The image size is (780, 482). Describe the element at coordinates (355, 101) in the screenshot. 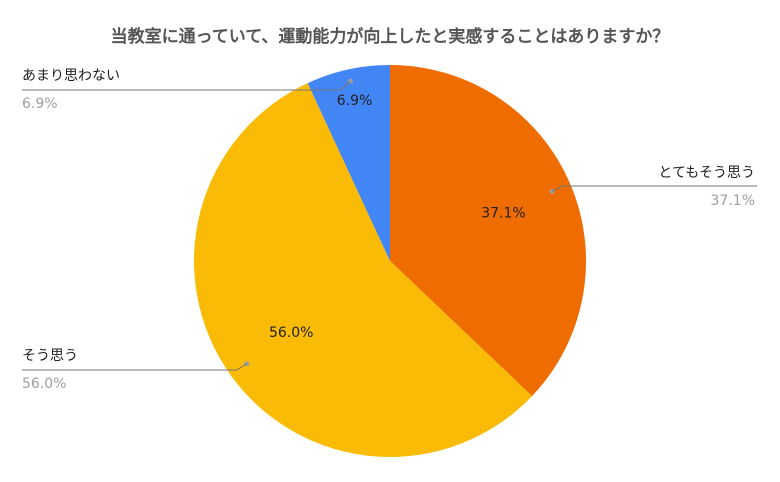

I see `slice-label-amari-omowanai: 6.9%` at that location.